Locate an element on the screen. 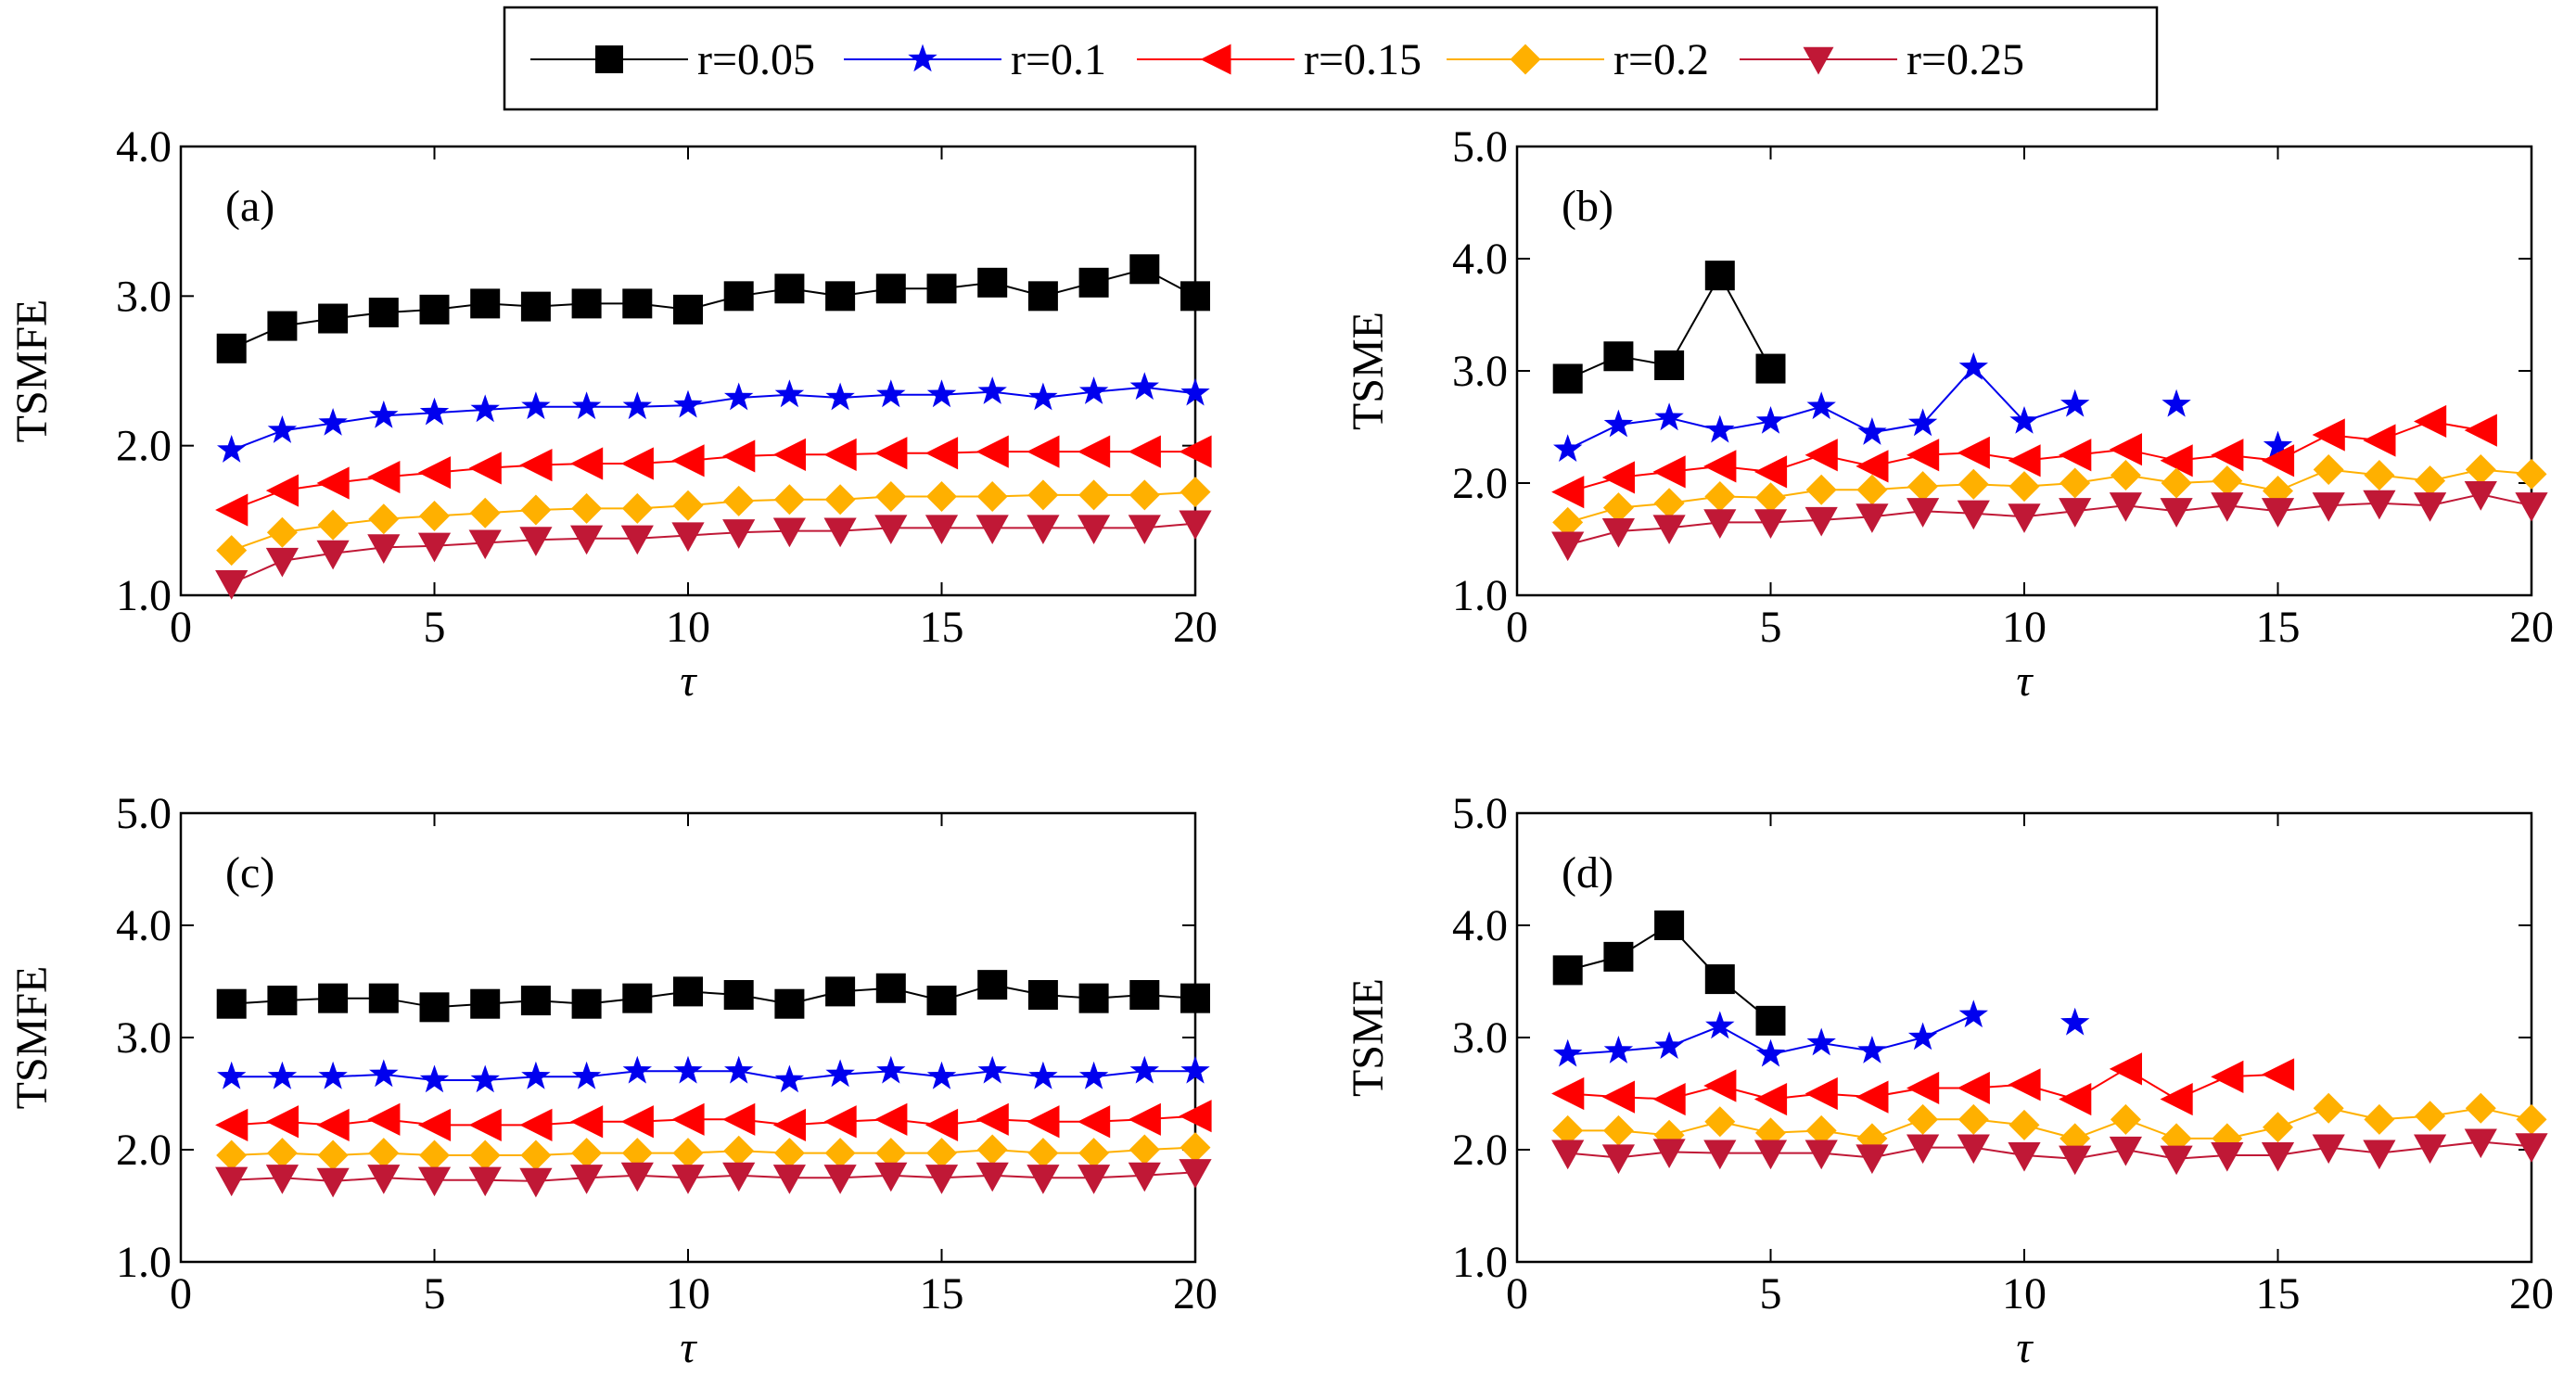 The image size is (2576, 1388). panel-label: (a) is located at coordinates (249, 206).